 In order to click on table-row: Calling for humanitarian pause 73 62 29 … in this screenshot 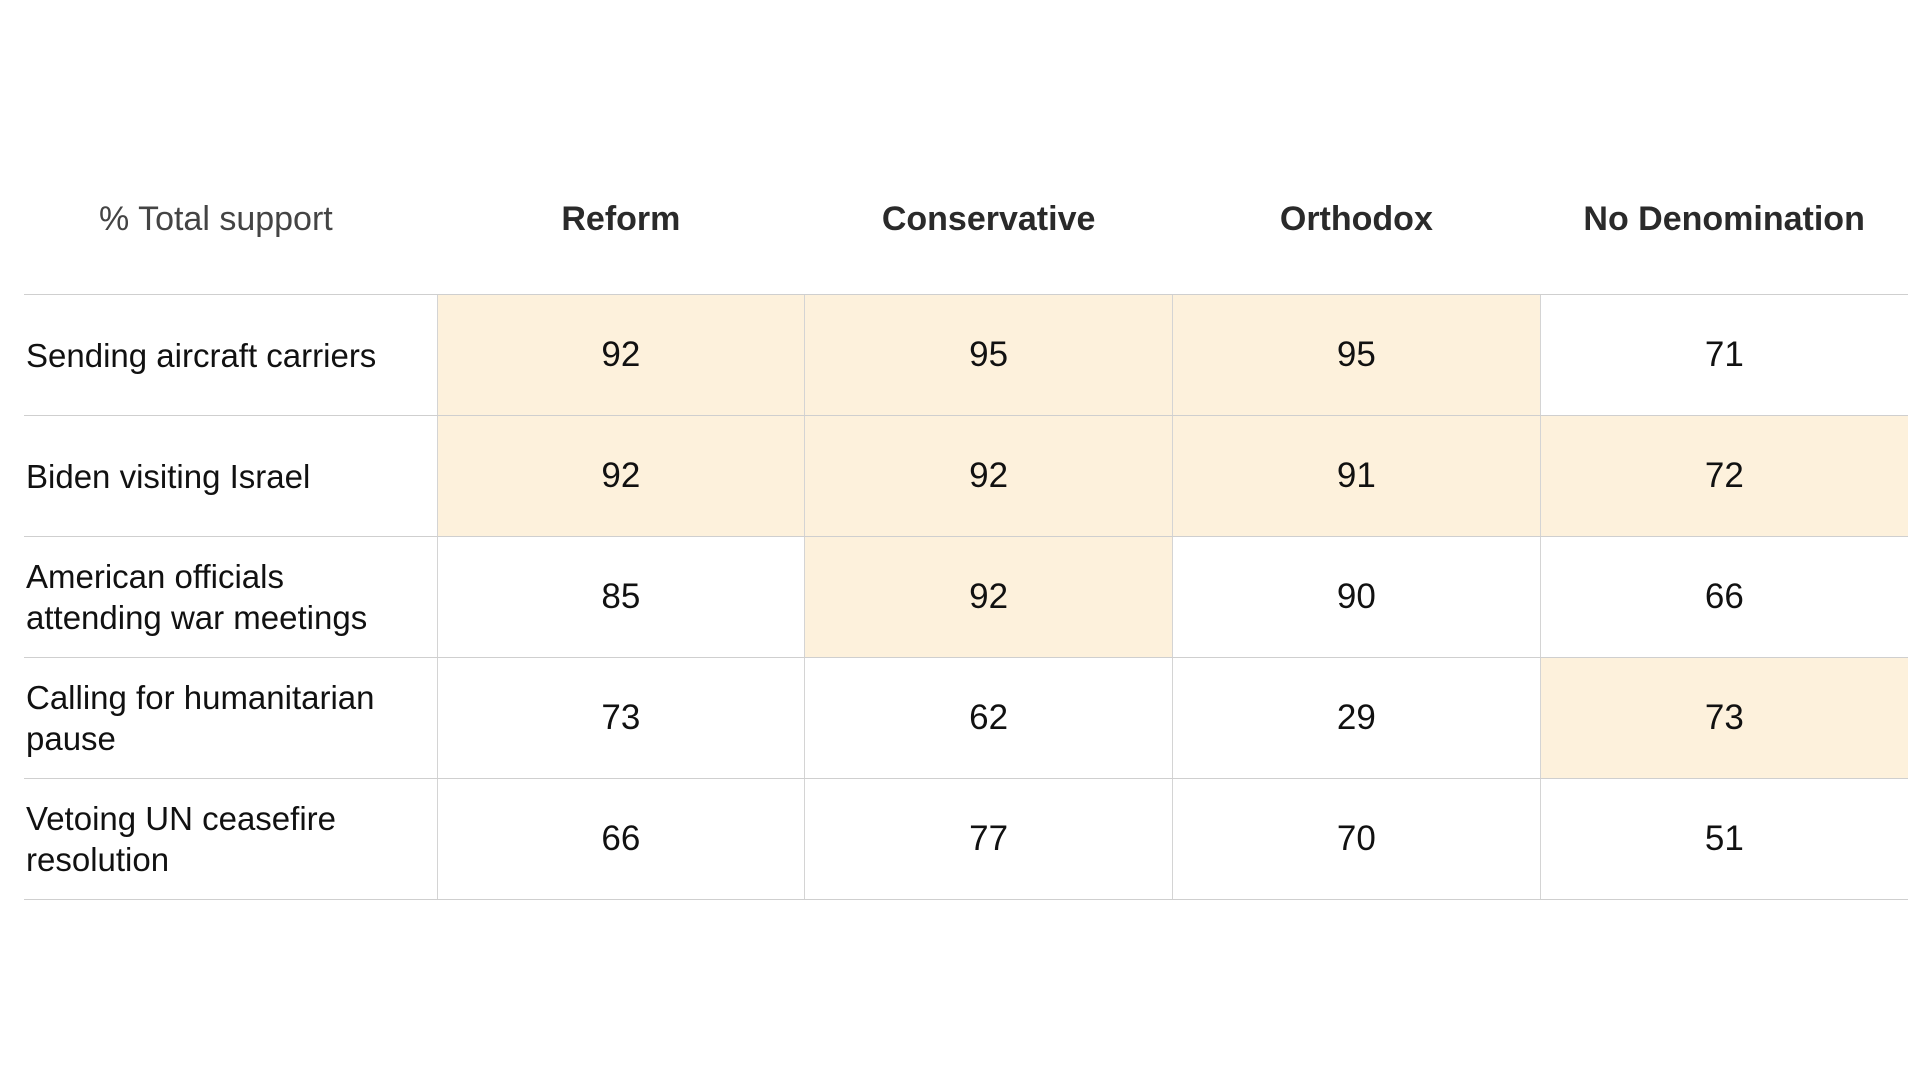, I will do `click(966, 718)`.